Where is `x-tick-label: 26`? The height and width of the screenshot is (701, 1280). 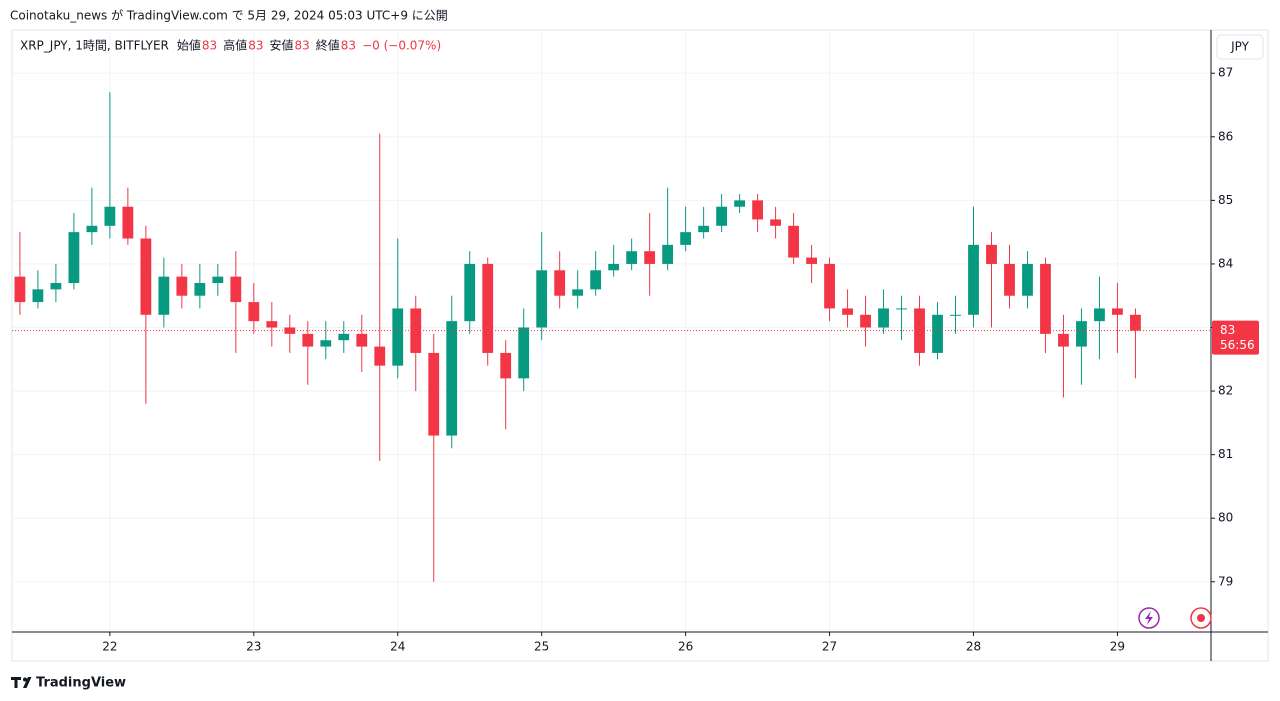 x-tick-label: 26 is located at coordinates (685, 647).